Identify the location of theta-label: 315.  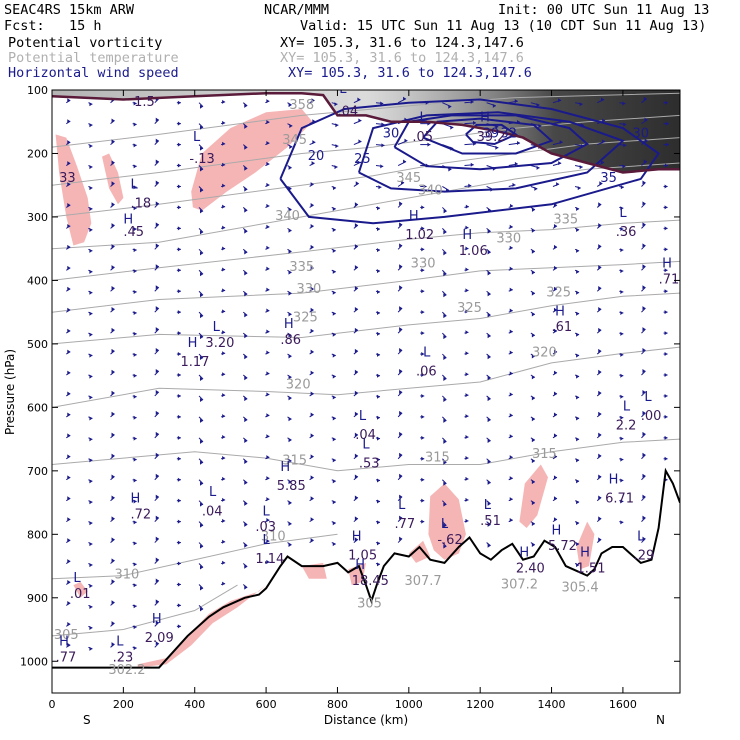
(294, 460).